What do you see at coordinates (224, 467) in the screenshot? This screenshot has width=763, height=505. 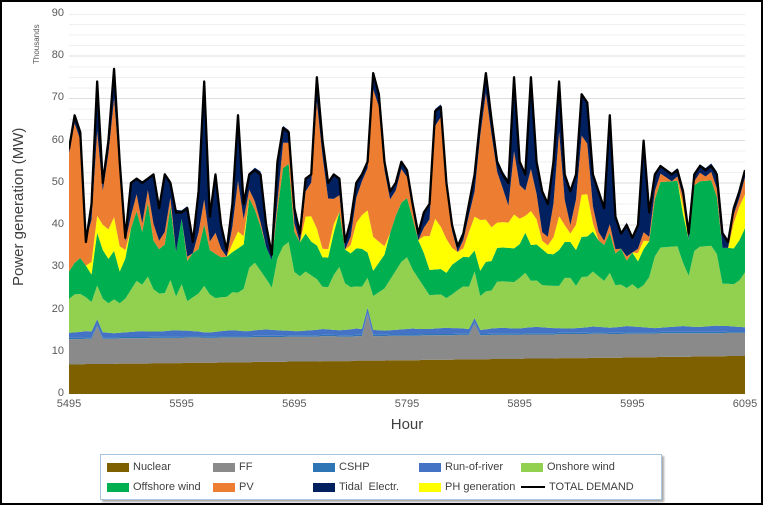 I see `legend-swatch-ff` at bounding box center [224, 467].